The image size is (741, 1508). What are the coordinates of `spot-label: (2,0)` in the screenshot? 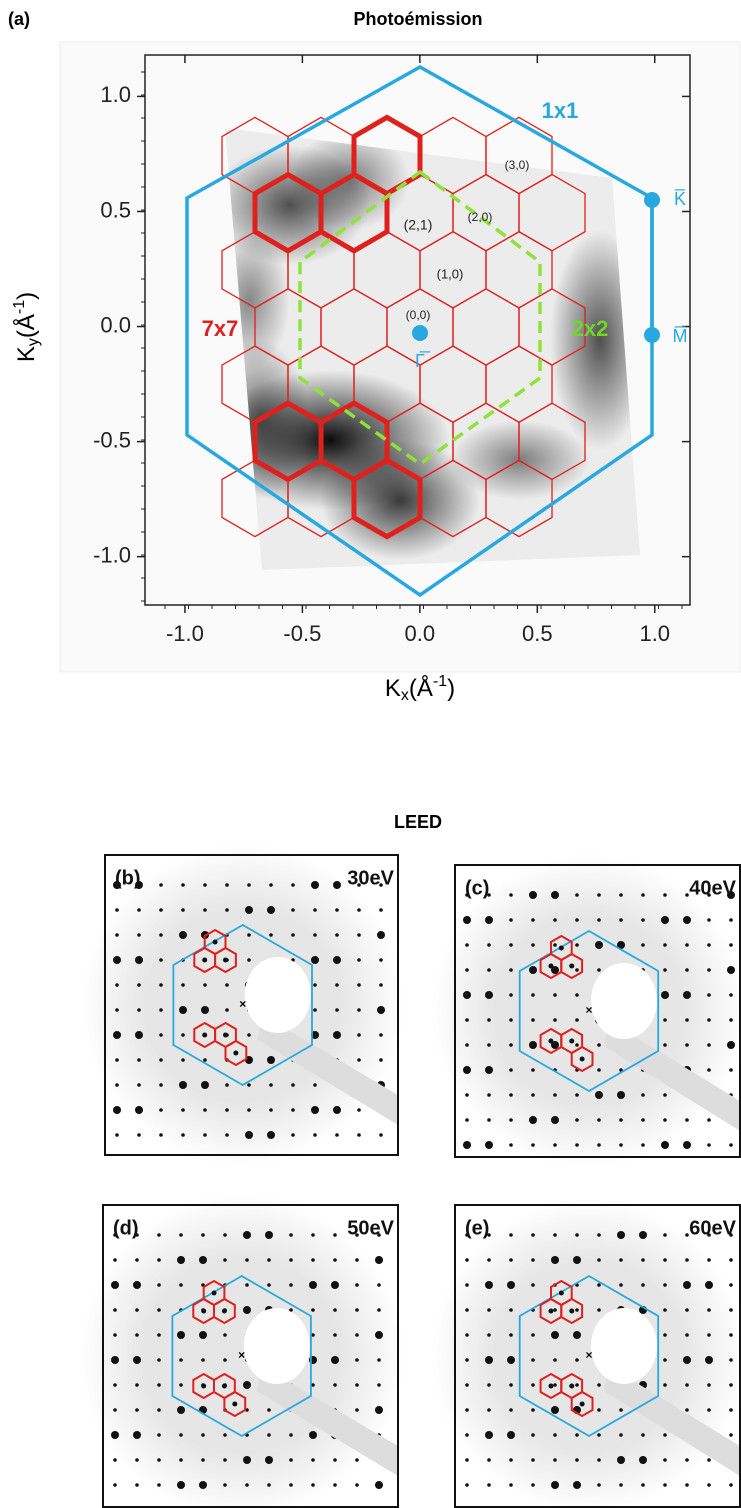 It's located at (480, 217).